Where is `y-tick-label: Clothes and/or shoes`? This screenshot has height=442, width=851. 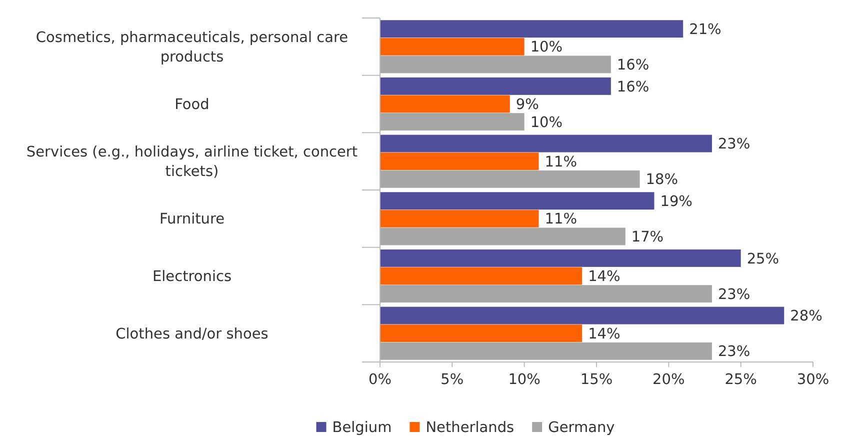 y-tick-label: Clothes and/or shoes is located at coordinates (192, 334).